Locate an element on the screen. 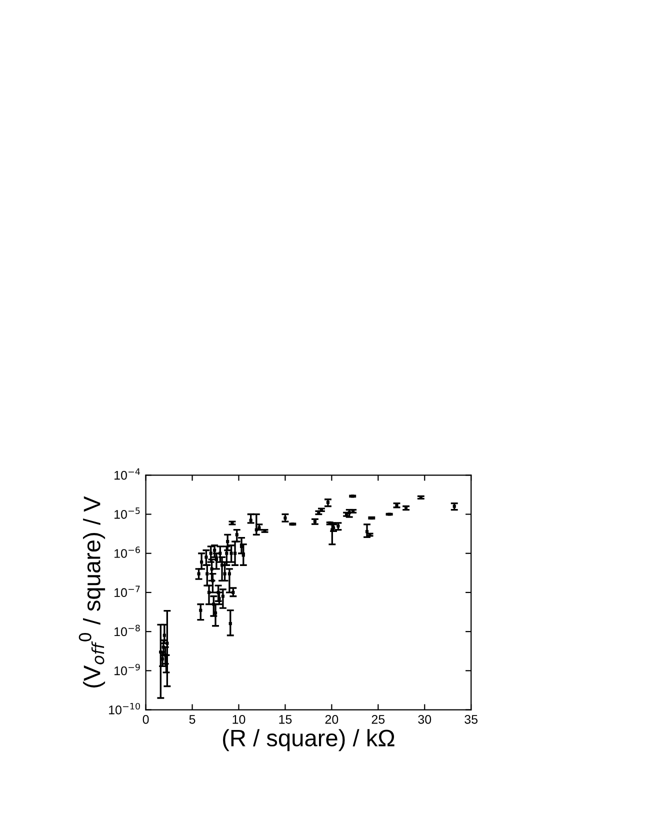 The height and width of the screenshot is (838, 648). y-tick-label: 10$^{−10}$ is located at coordinates (124, 708).